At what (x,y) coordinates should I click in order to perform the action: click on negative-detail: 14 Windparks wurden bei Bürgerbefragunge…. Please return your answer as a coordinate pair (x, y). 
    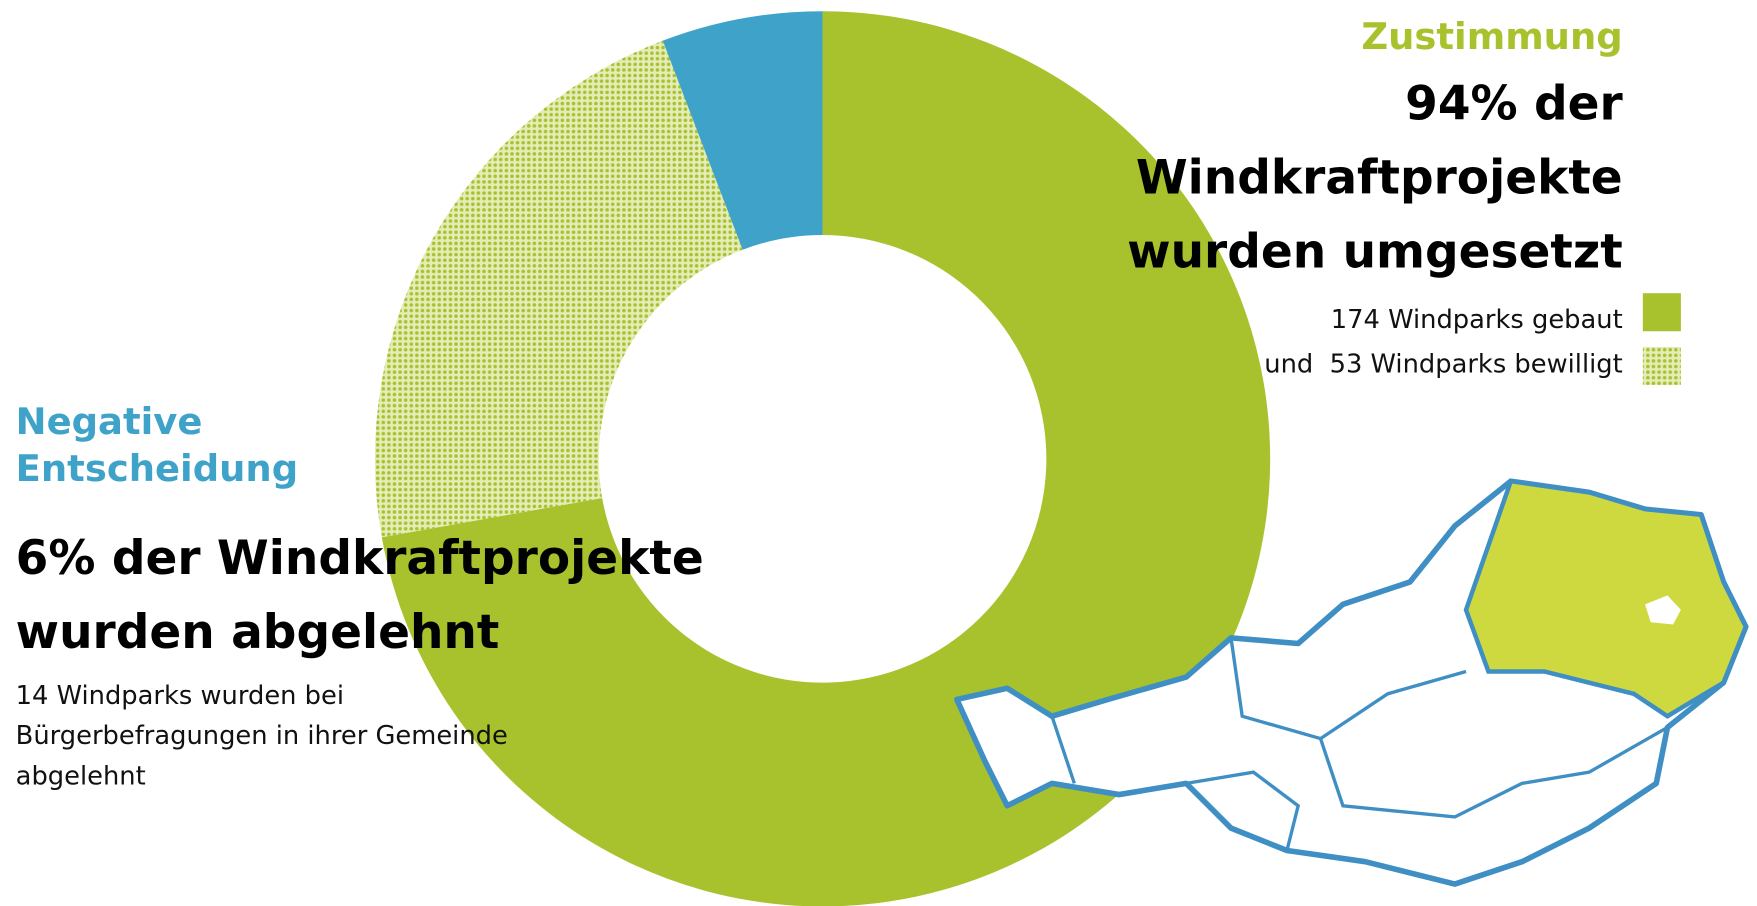
    Looking at the image, I should click on (261, 736).